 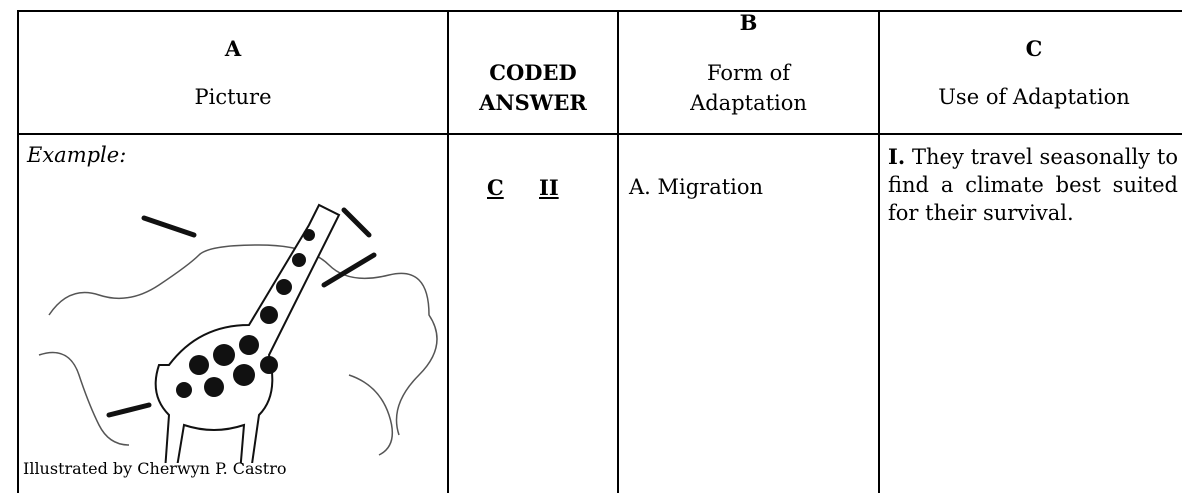 I want to click on form-text: A. Migration, so click(x=696, y=187).